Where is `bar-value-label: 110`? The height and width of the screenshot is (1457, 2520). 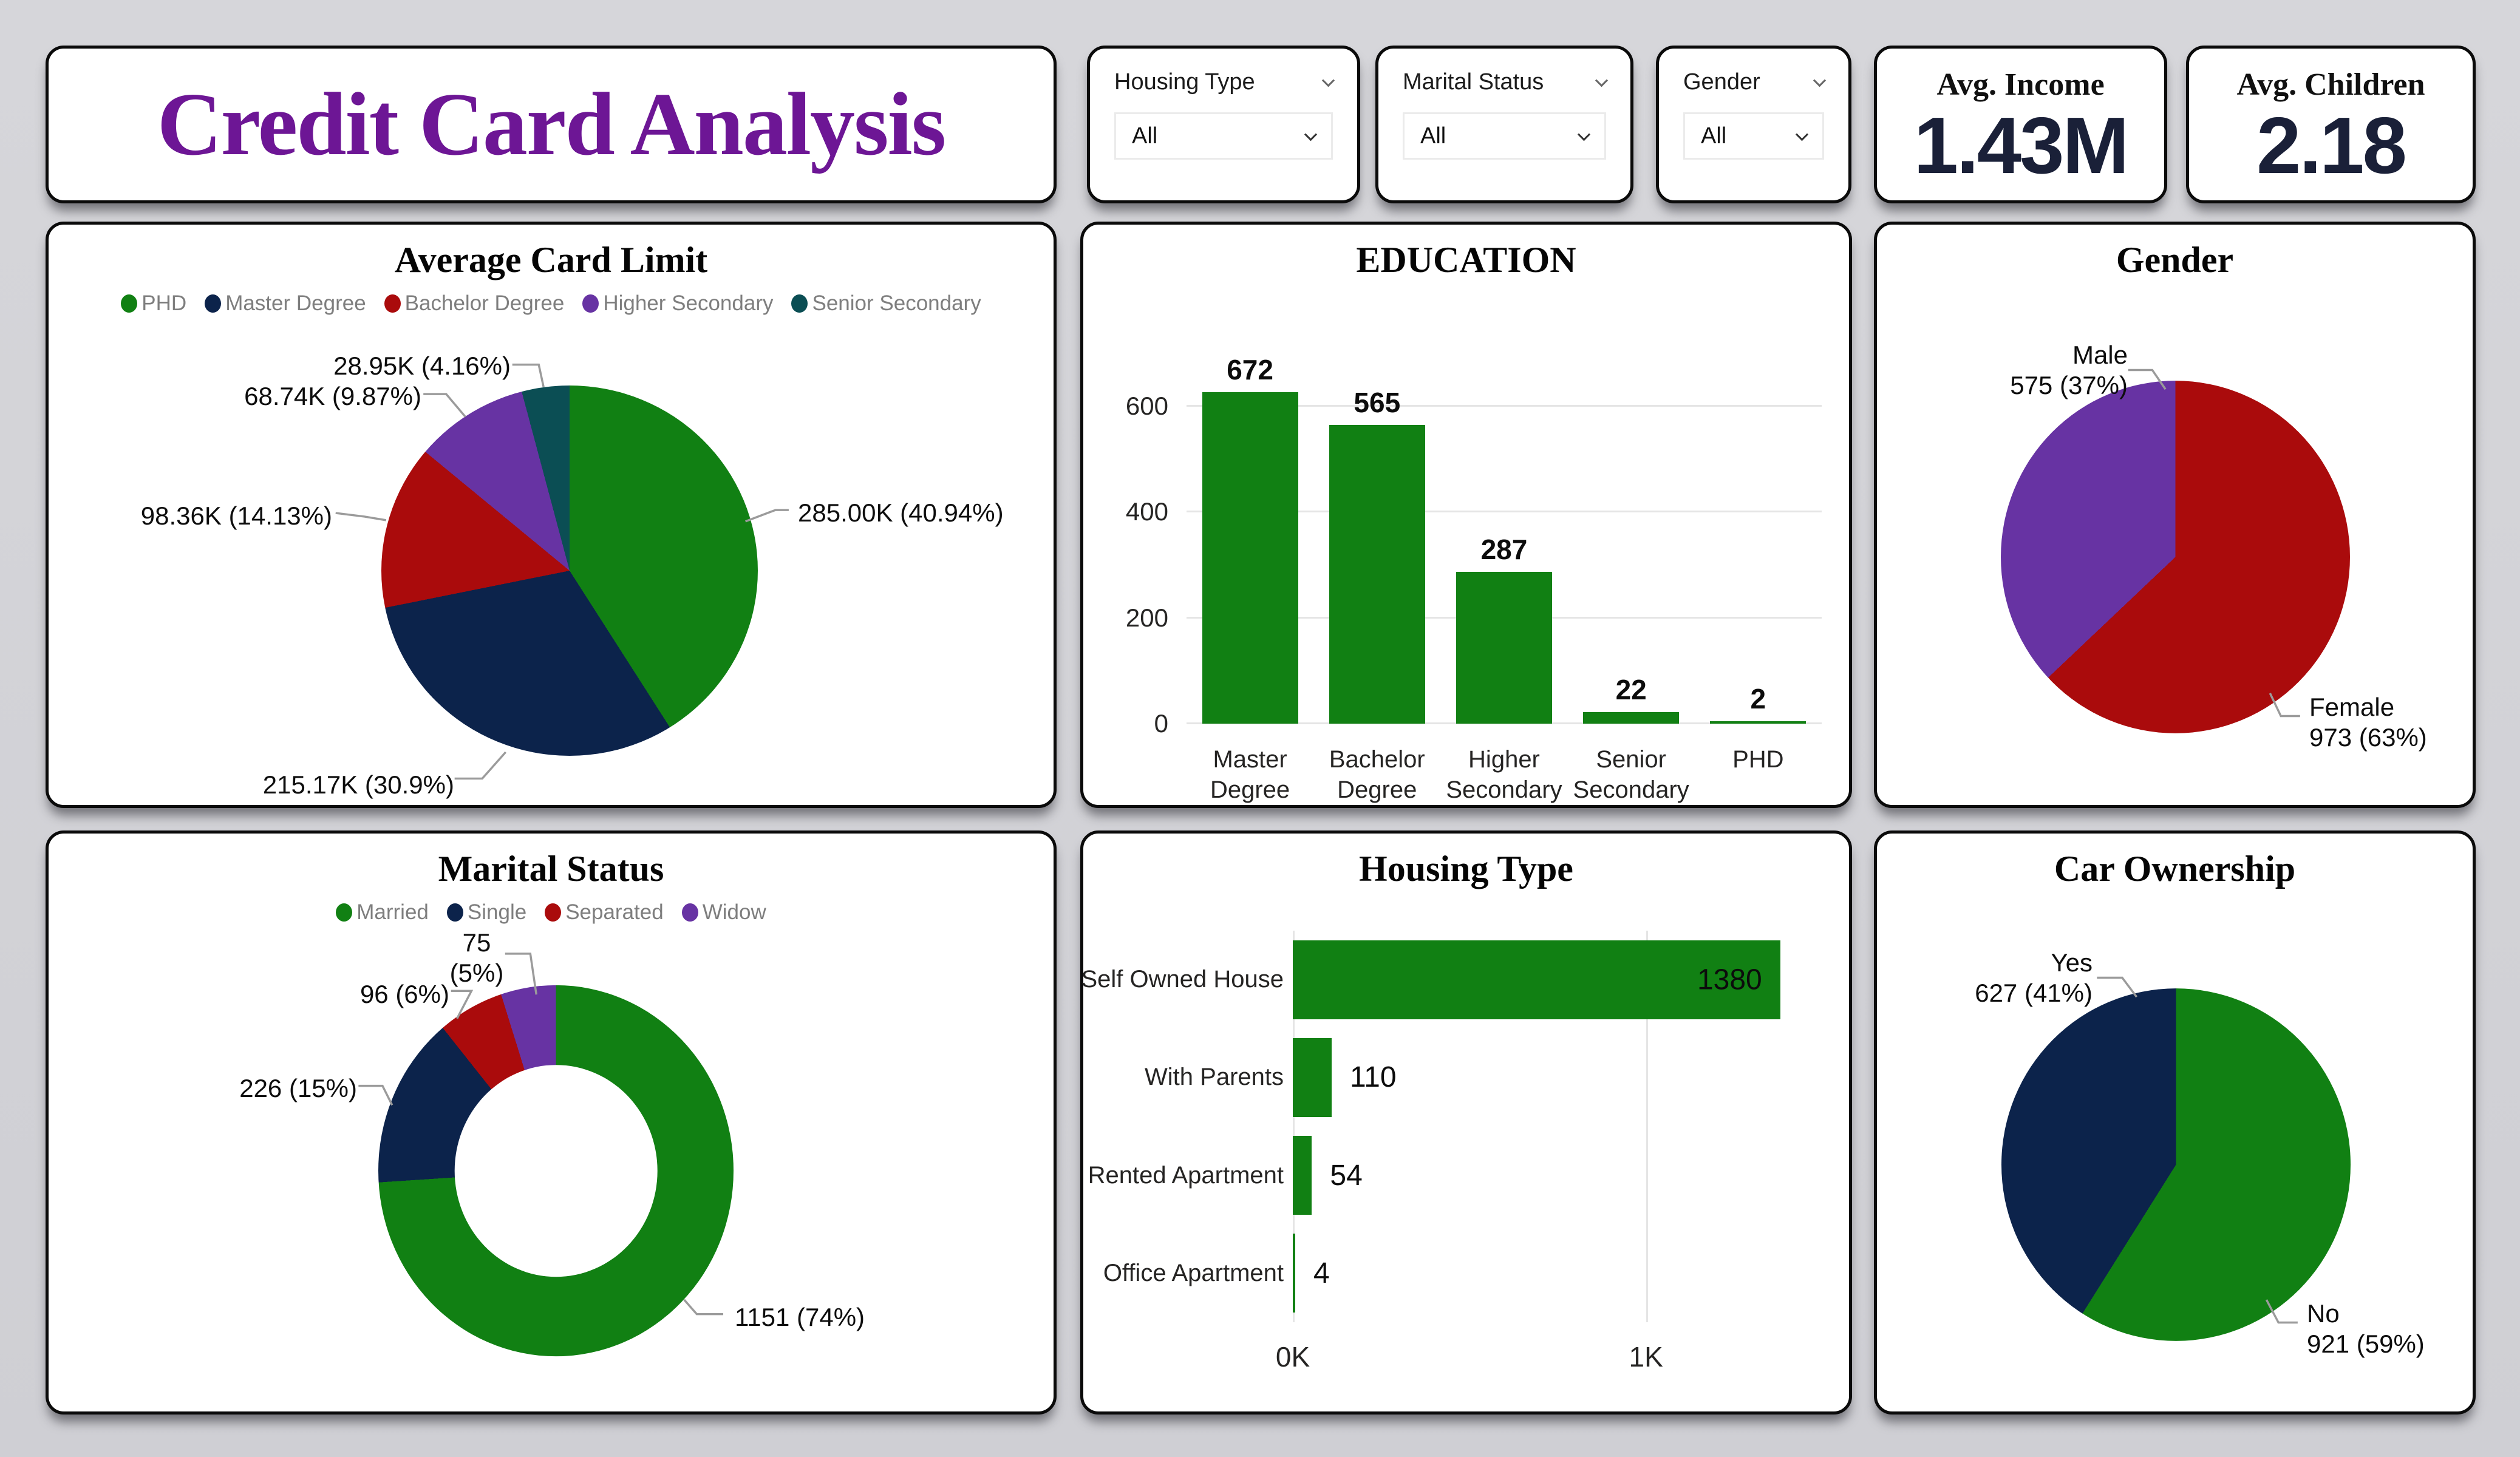 bar-value-label: 110 is located at coordinates (1373, 1077).